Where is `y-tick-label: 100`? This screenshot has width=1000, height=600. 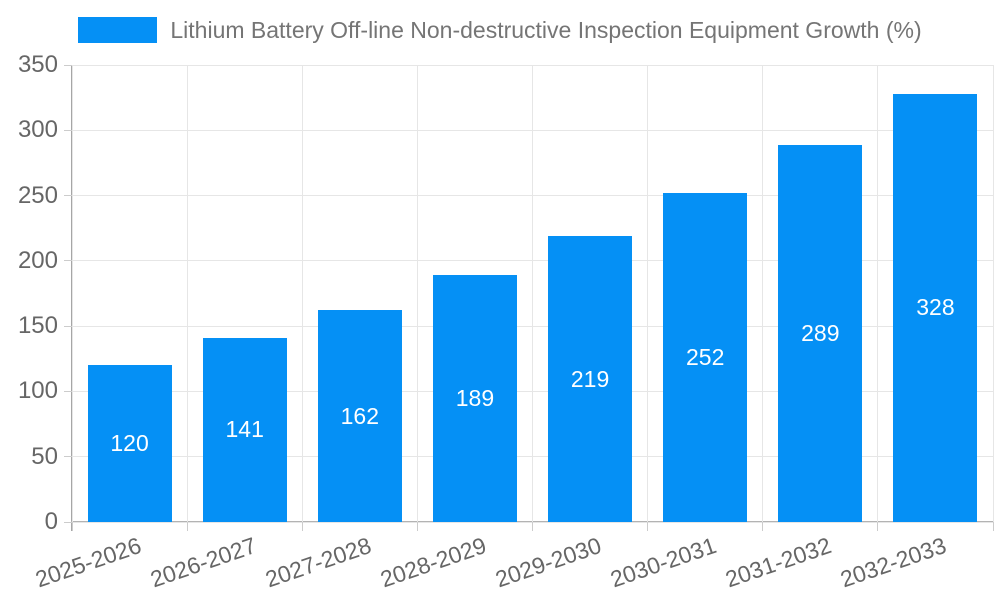
y-tick-label: 100 is located at coordinates (37, 391).